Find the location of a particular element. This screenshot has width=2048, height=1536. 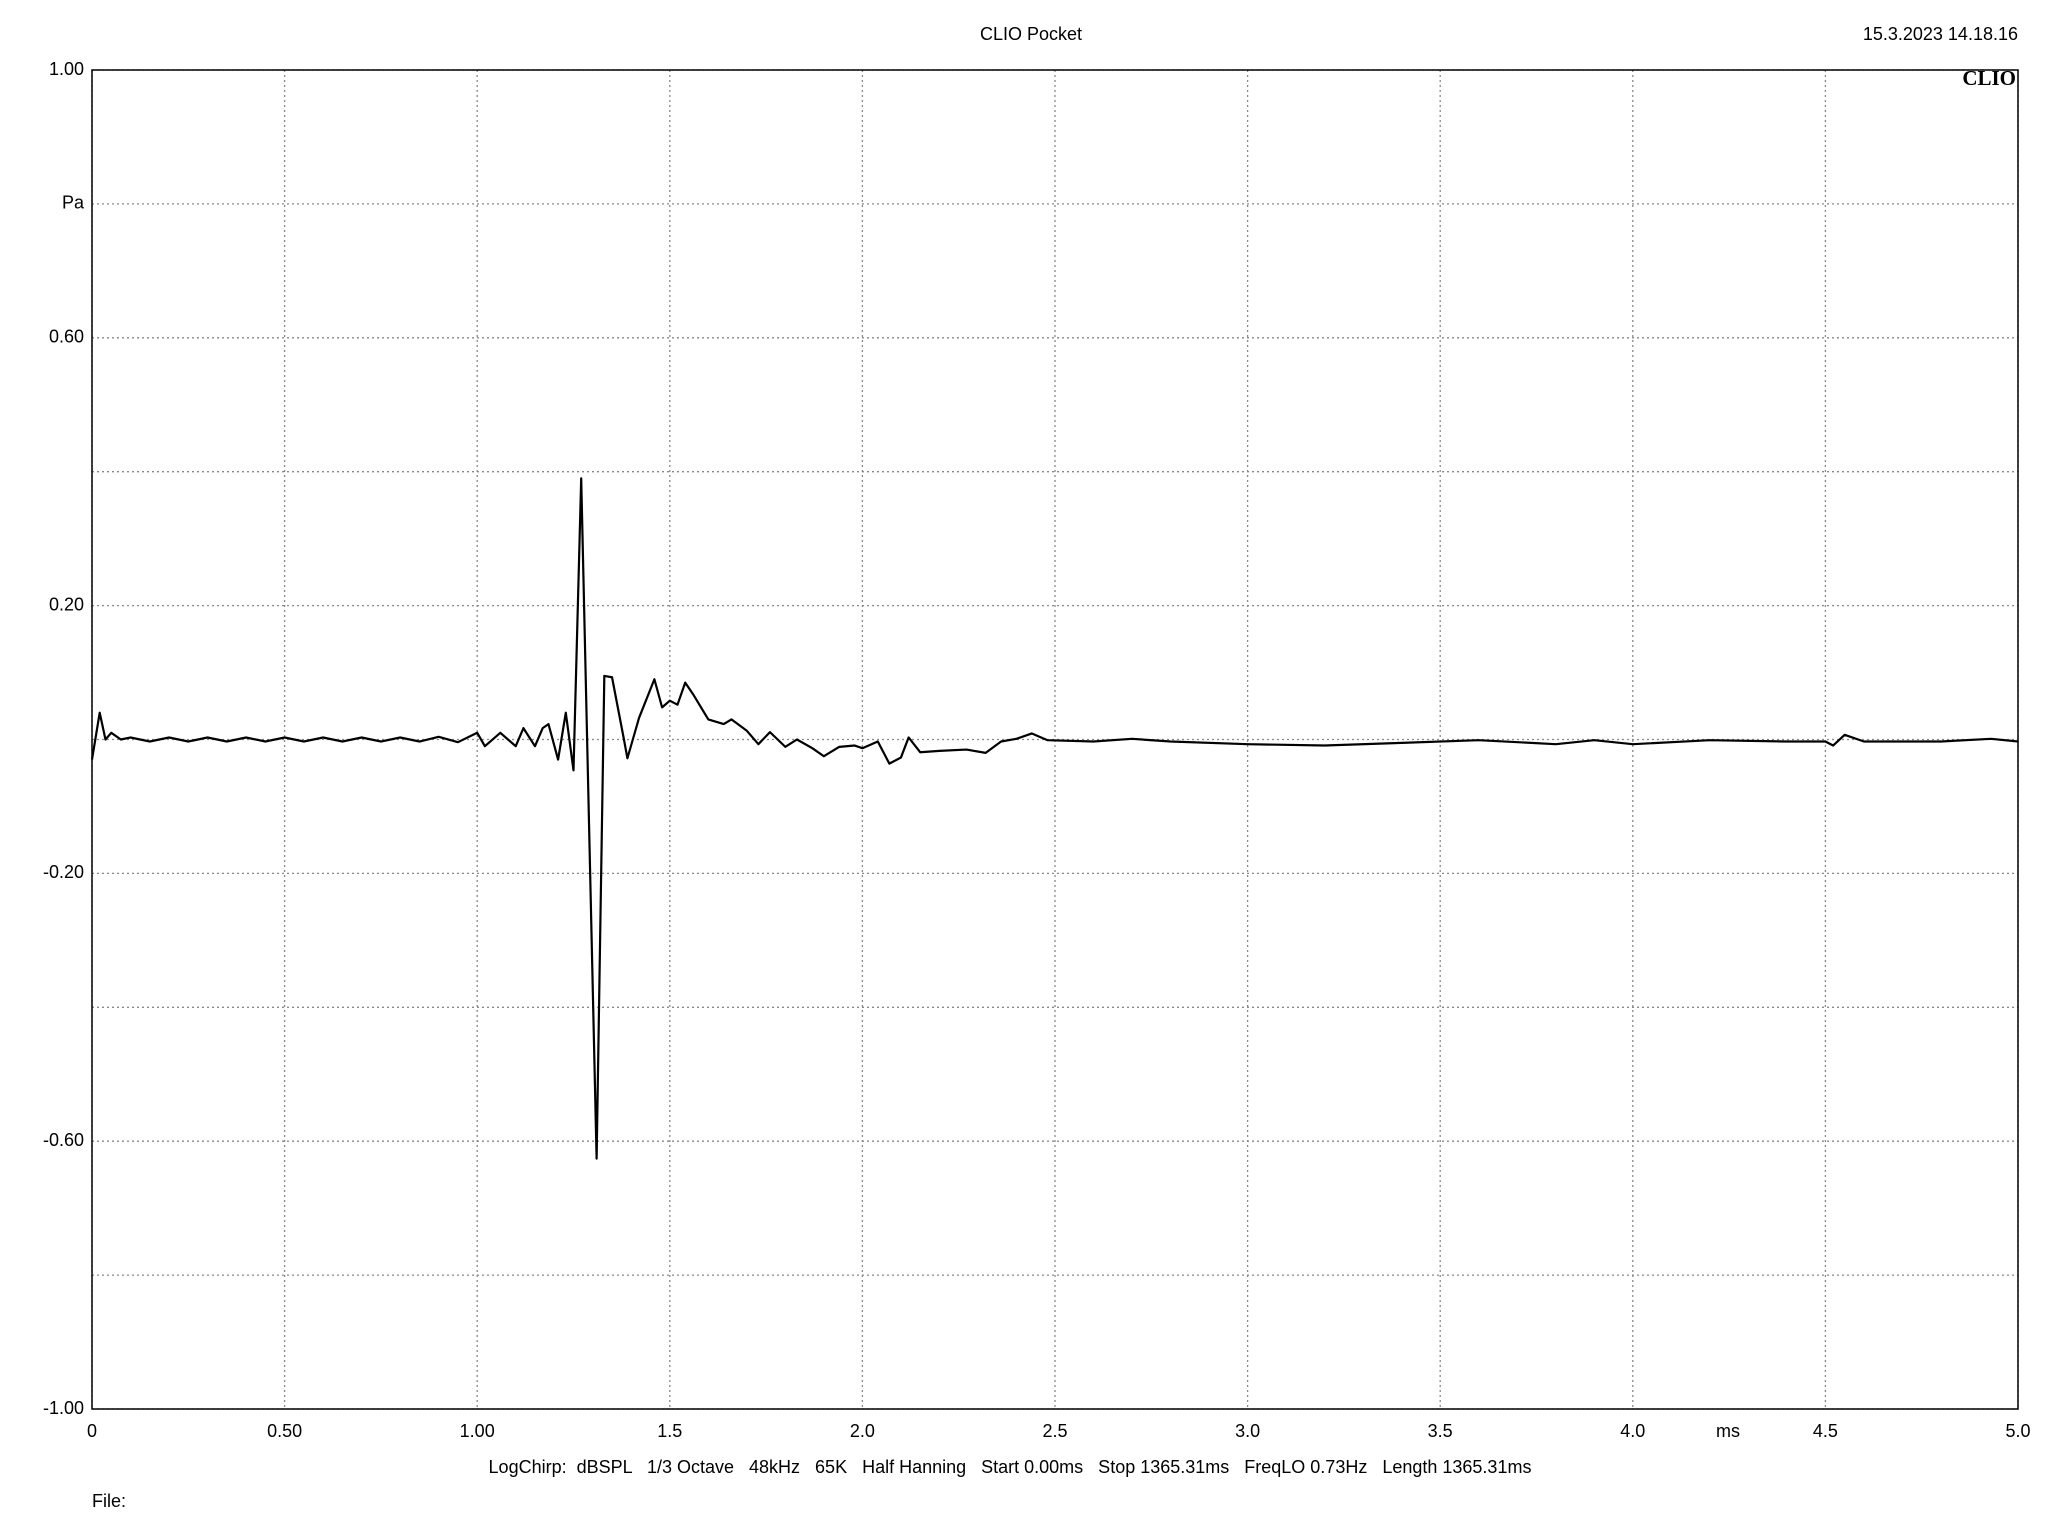

x-tick-label: 2.0 is located at coordinates (862, 1431).